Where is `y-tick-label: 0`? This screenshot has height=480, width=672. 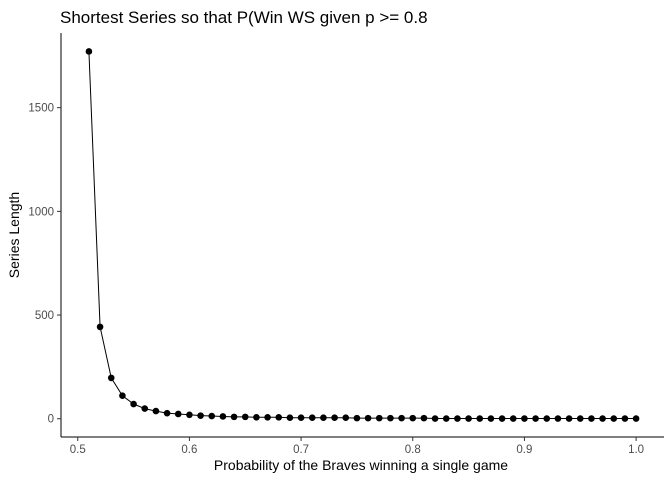
y-tick-label: 0 is located at coordinates (51, 420).